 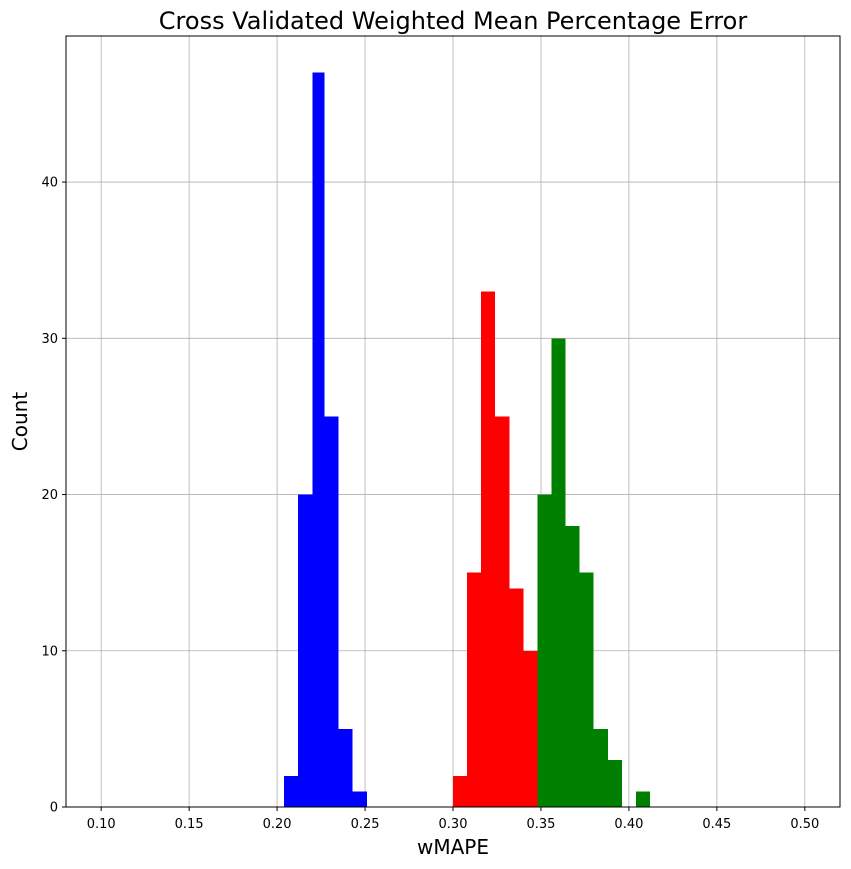 I want to click on y-tick-label: 20, so click(x=49, y=495).